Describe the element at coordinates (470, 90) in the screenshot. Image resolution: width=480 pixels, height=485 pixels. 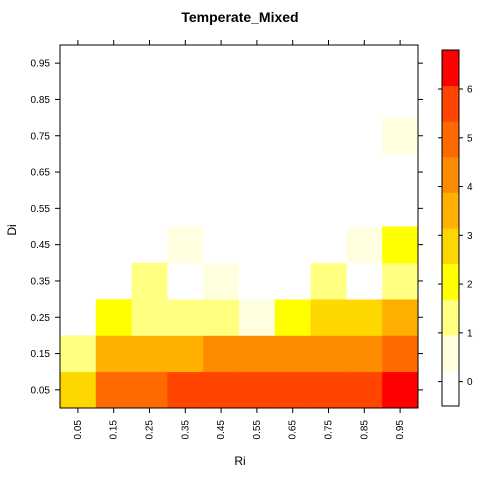
I see `colorbar-tick-label: 6` at that location.